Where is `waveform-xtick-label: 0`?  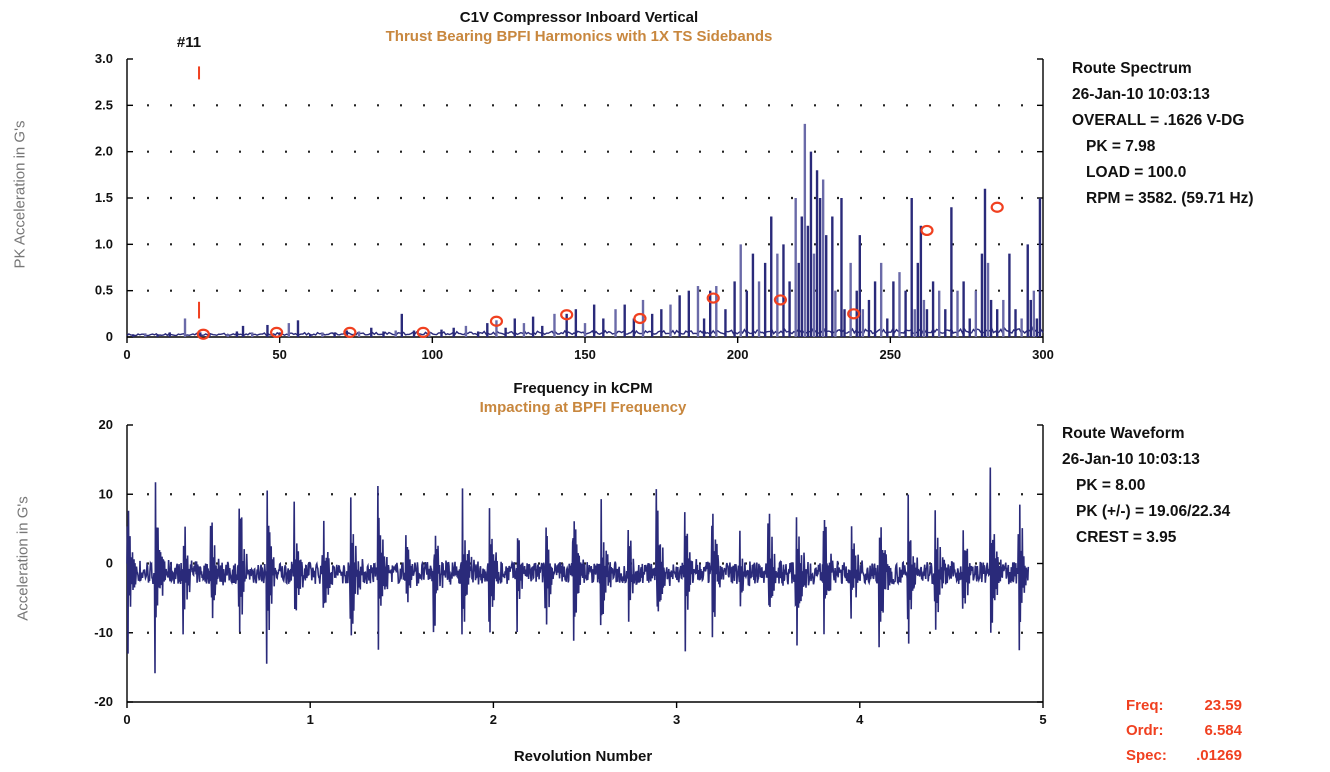 waveform-xtick-label: 0 is located at coordinates (126, 719).